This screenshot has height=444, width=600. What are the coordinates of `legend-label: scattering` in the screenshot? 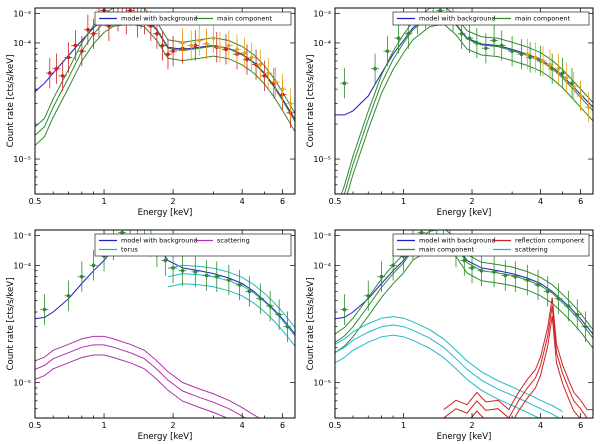 It's located at (233, 241).